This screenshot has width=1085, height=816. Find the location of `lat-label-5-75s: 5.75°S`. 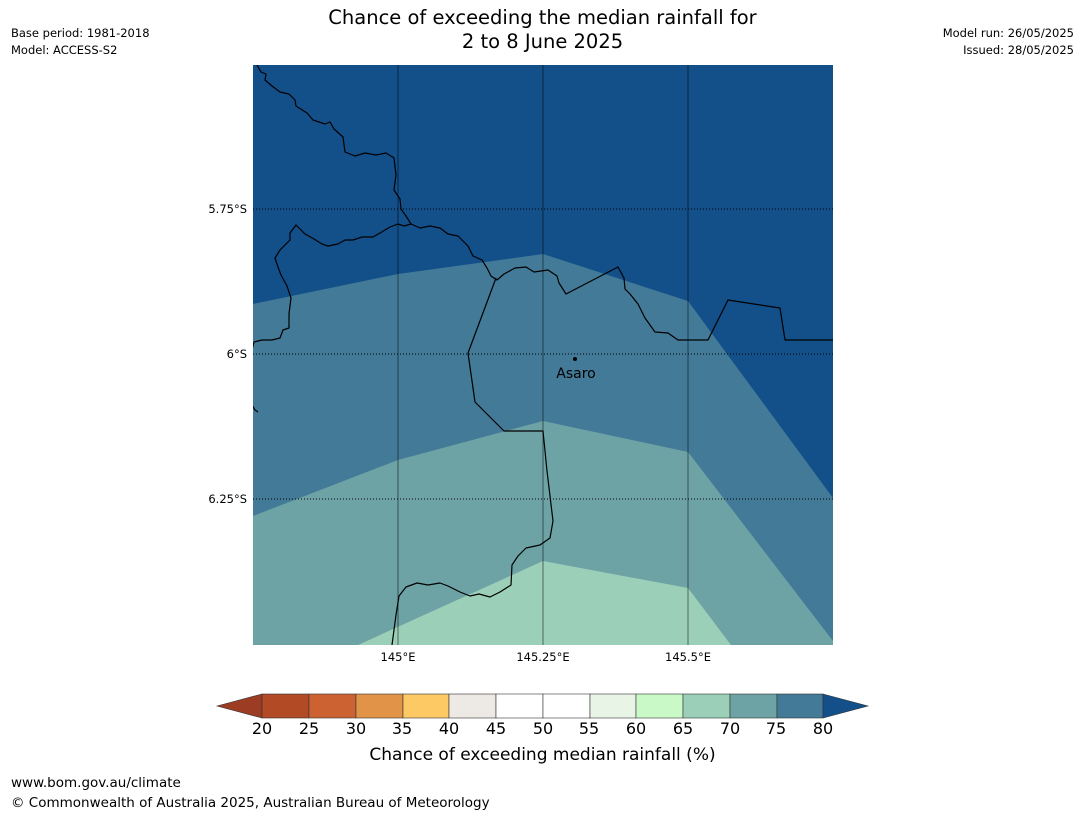

lat-label-5-75s: 5.75°S is located at coordinates (227, 209).